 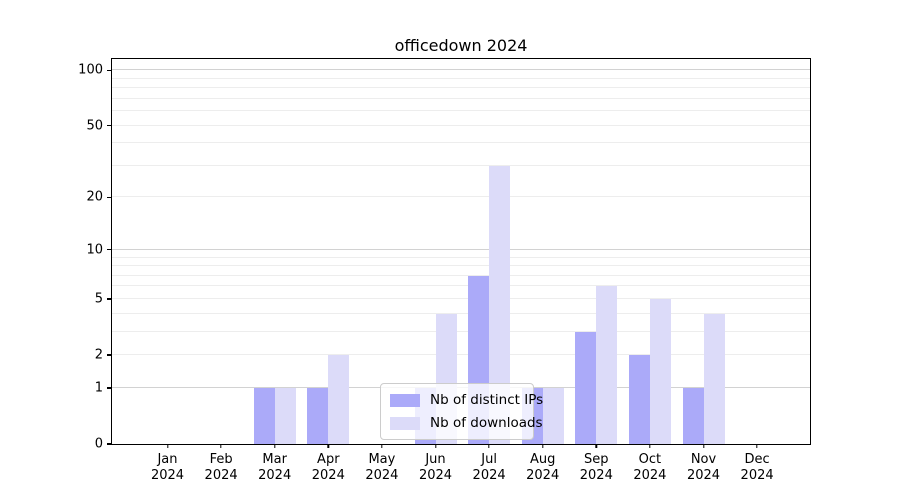 What do you see at coordinates (90, 70) in the screenshot?
I see `y-tick-label: 100` at bounding box center [90, 70].